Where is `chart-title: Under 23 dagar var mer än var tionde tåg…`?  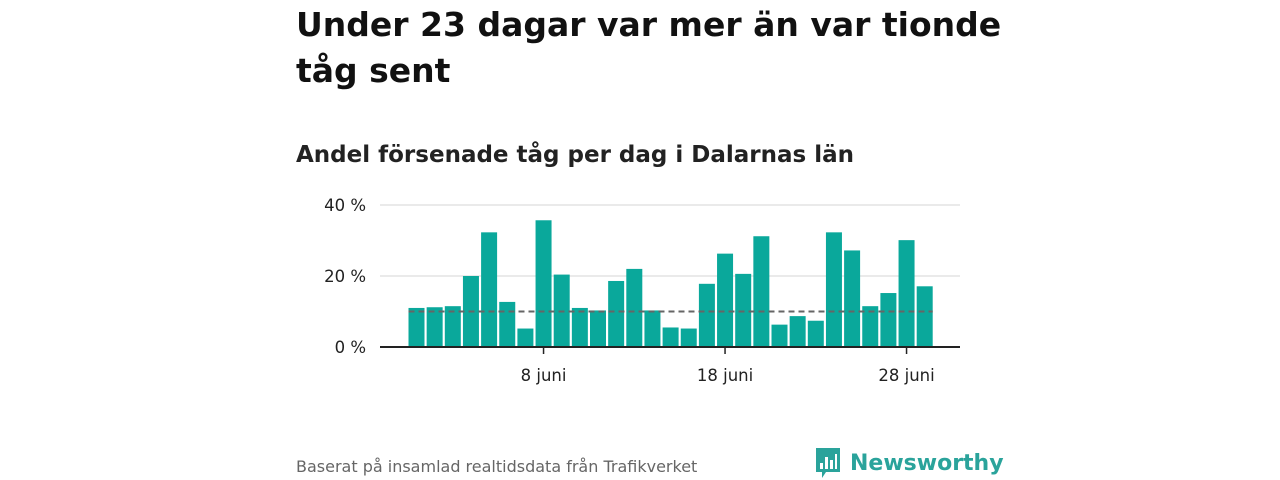
chart-title: Under 23 dagar var mer än var tionde tåg… is located at coordinates (649, 47).